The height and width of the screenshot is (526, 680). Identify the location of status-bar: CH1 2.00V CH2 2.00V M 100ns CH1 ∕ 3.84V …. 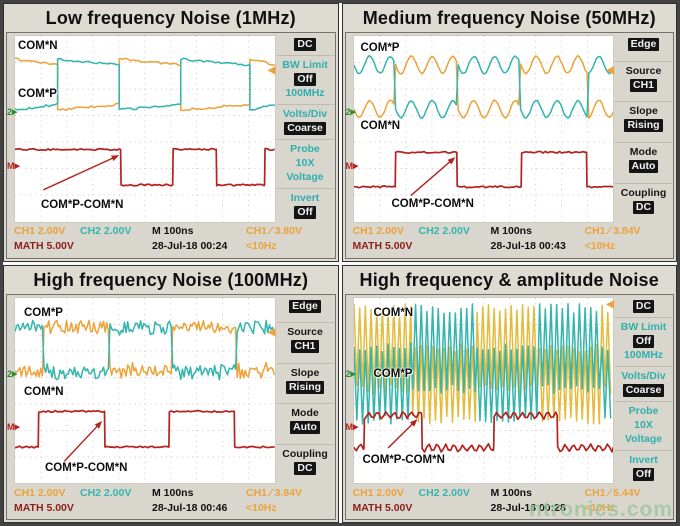
(510, 240).